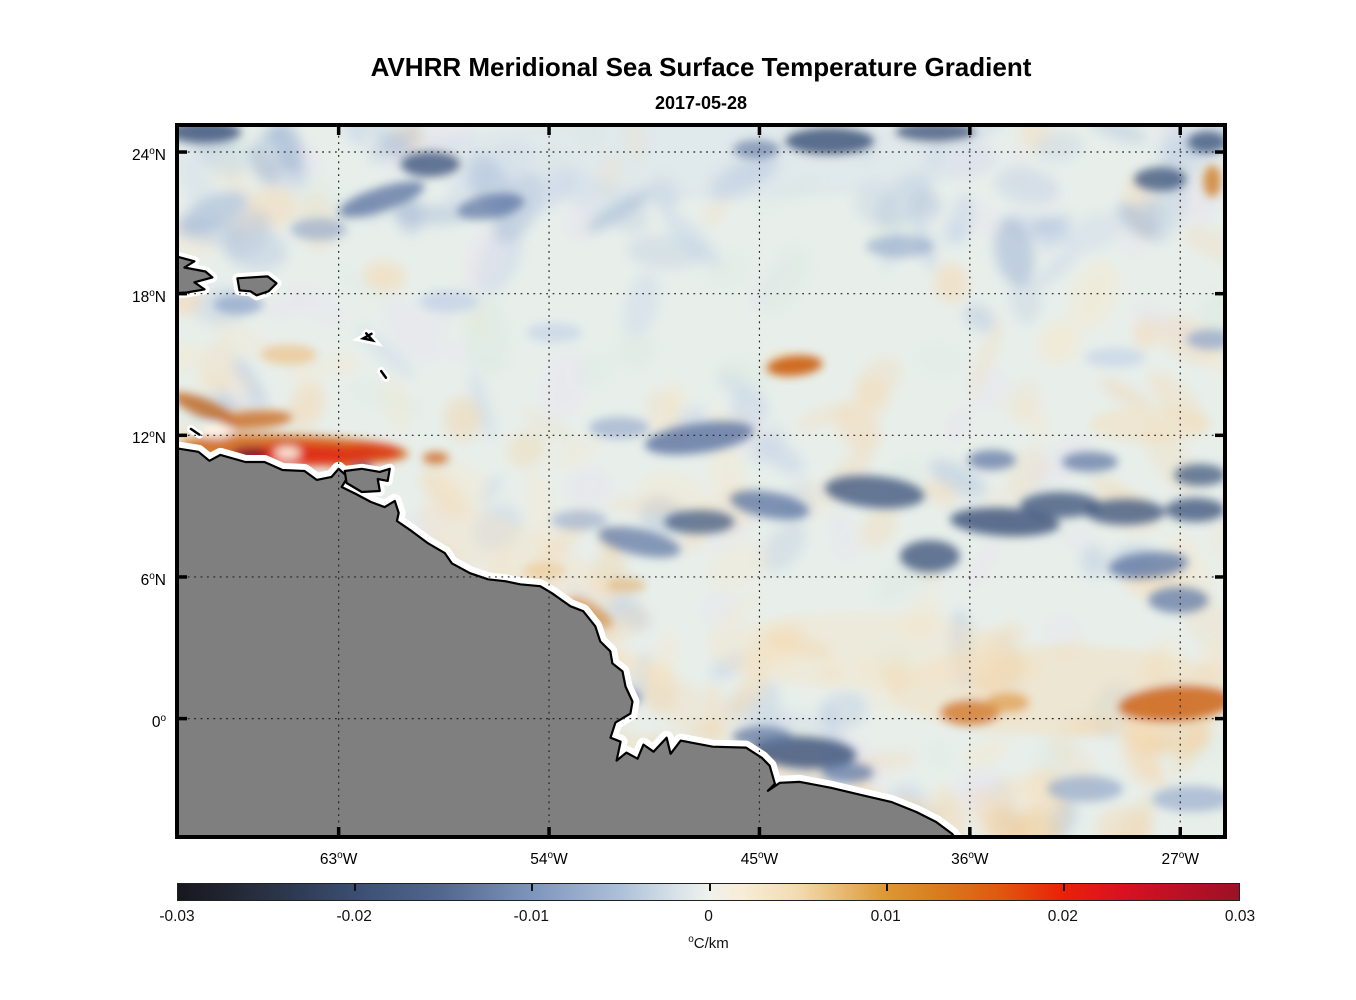 This screenshot has width=1356, height=1000. Describe the element at coordinates (1062, 916) in the screenshot. I see `colorbar-tick-label-0.02: 0.02` at that location.